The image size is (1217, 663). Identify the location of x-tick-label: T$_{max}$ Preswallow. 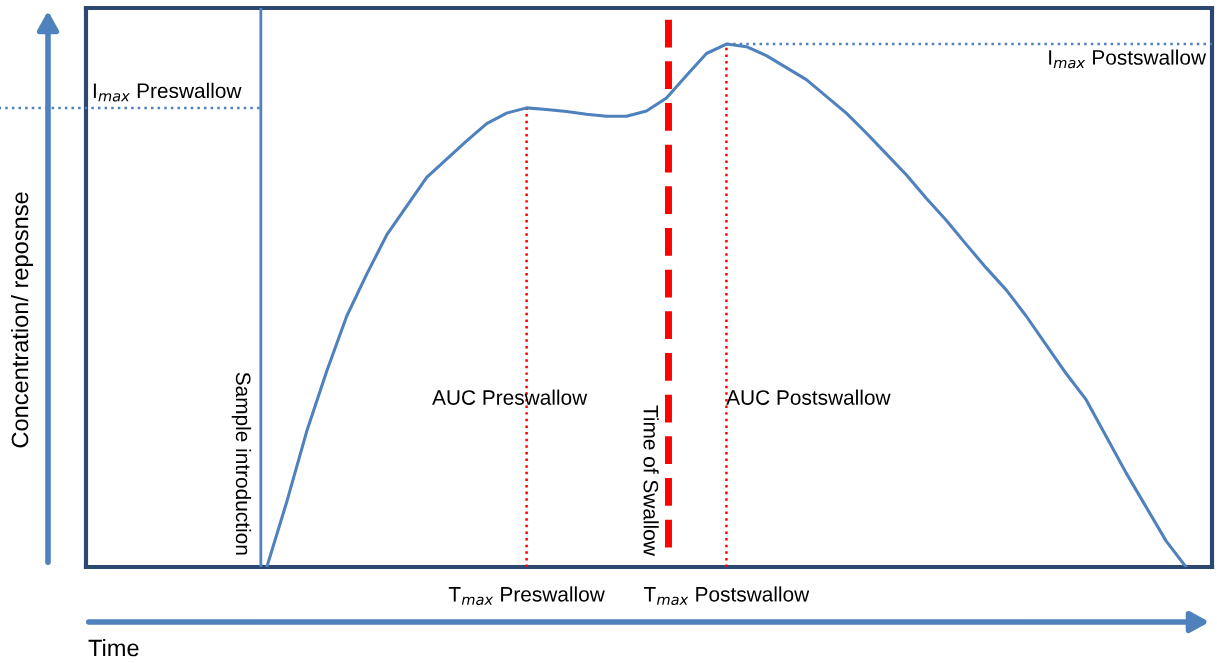
(526, 596).